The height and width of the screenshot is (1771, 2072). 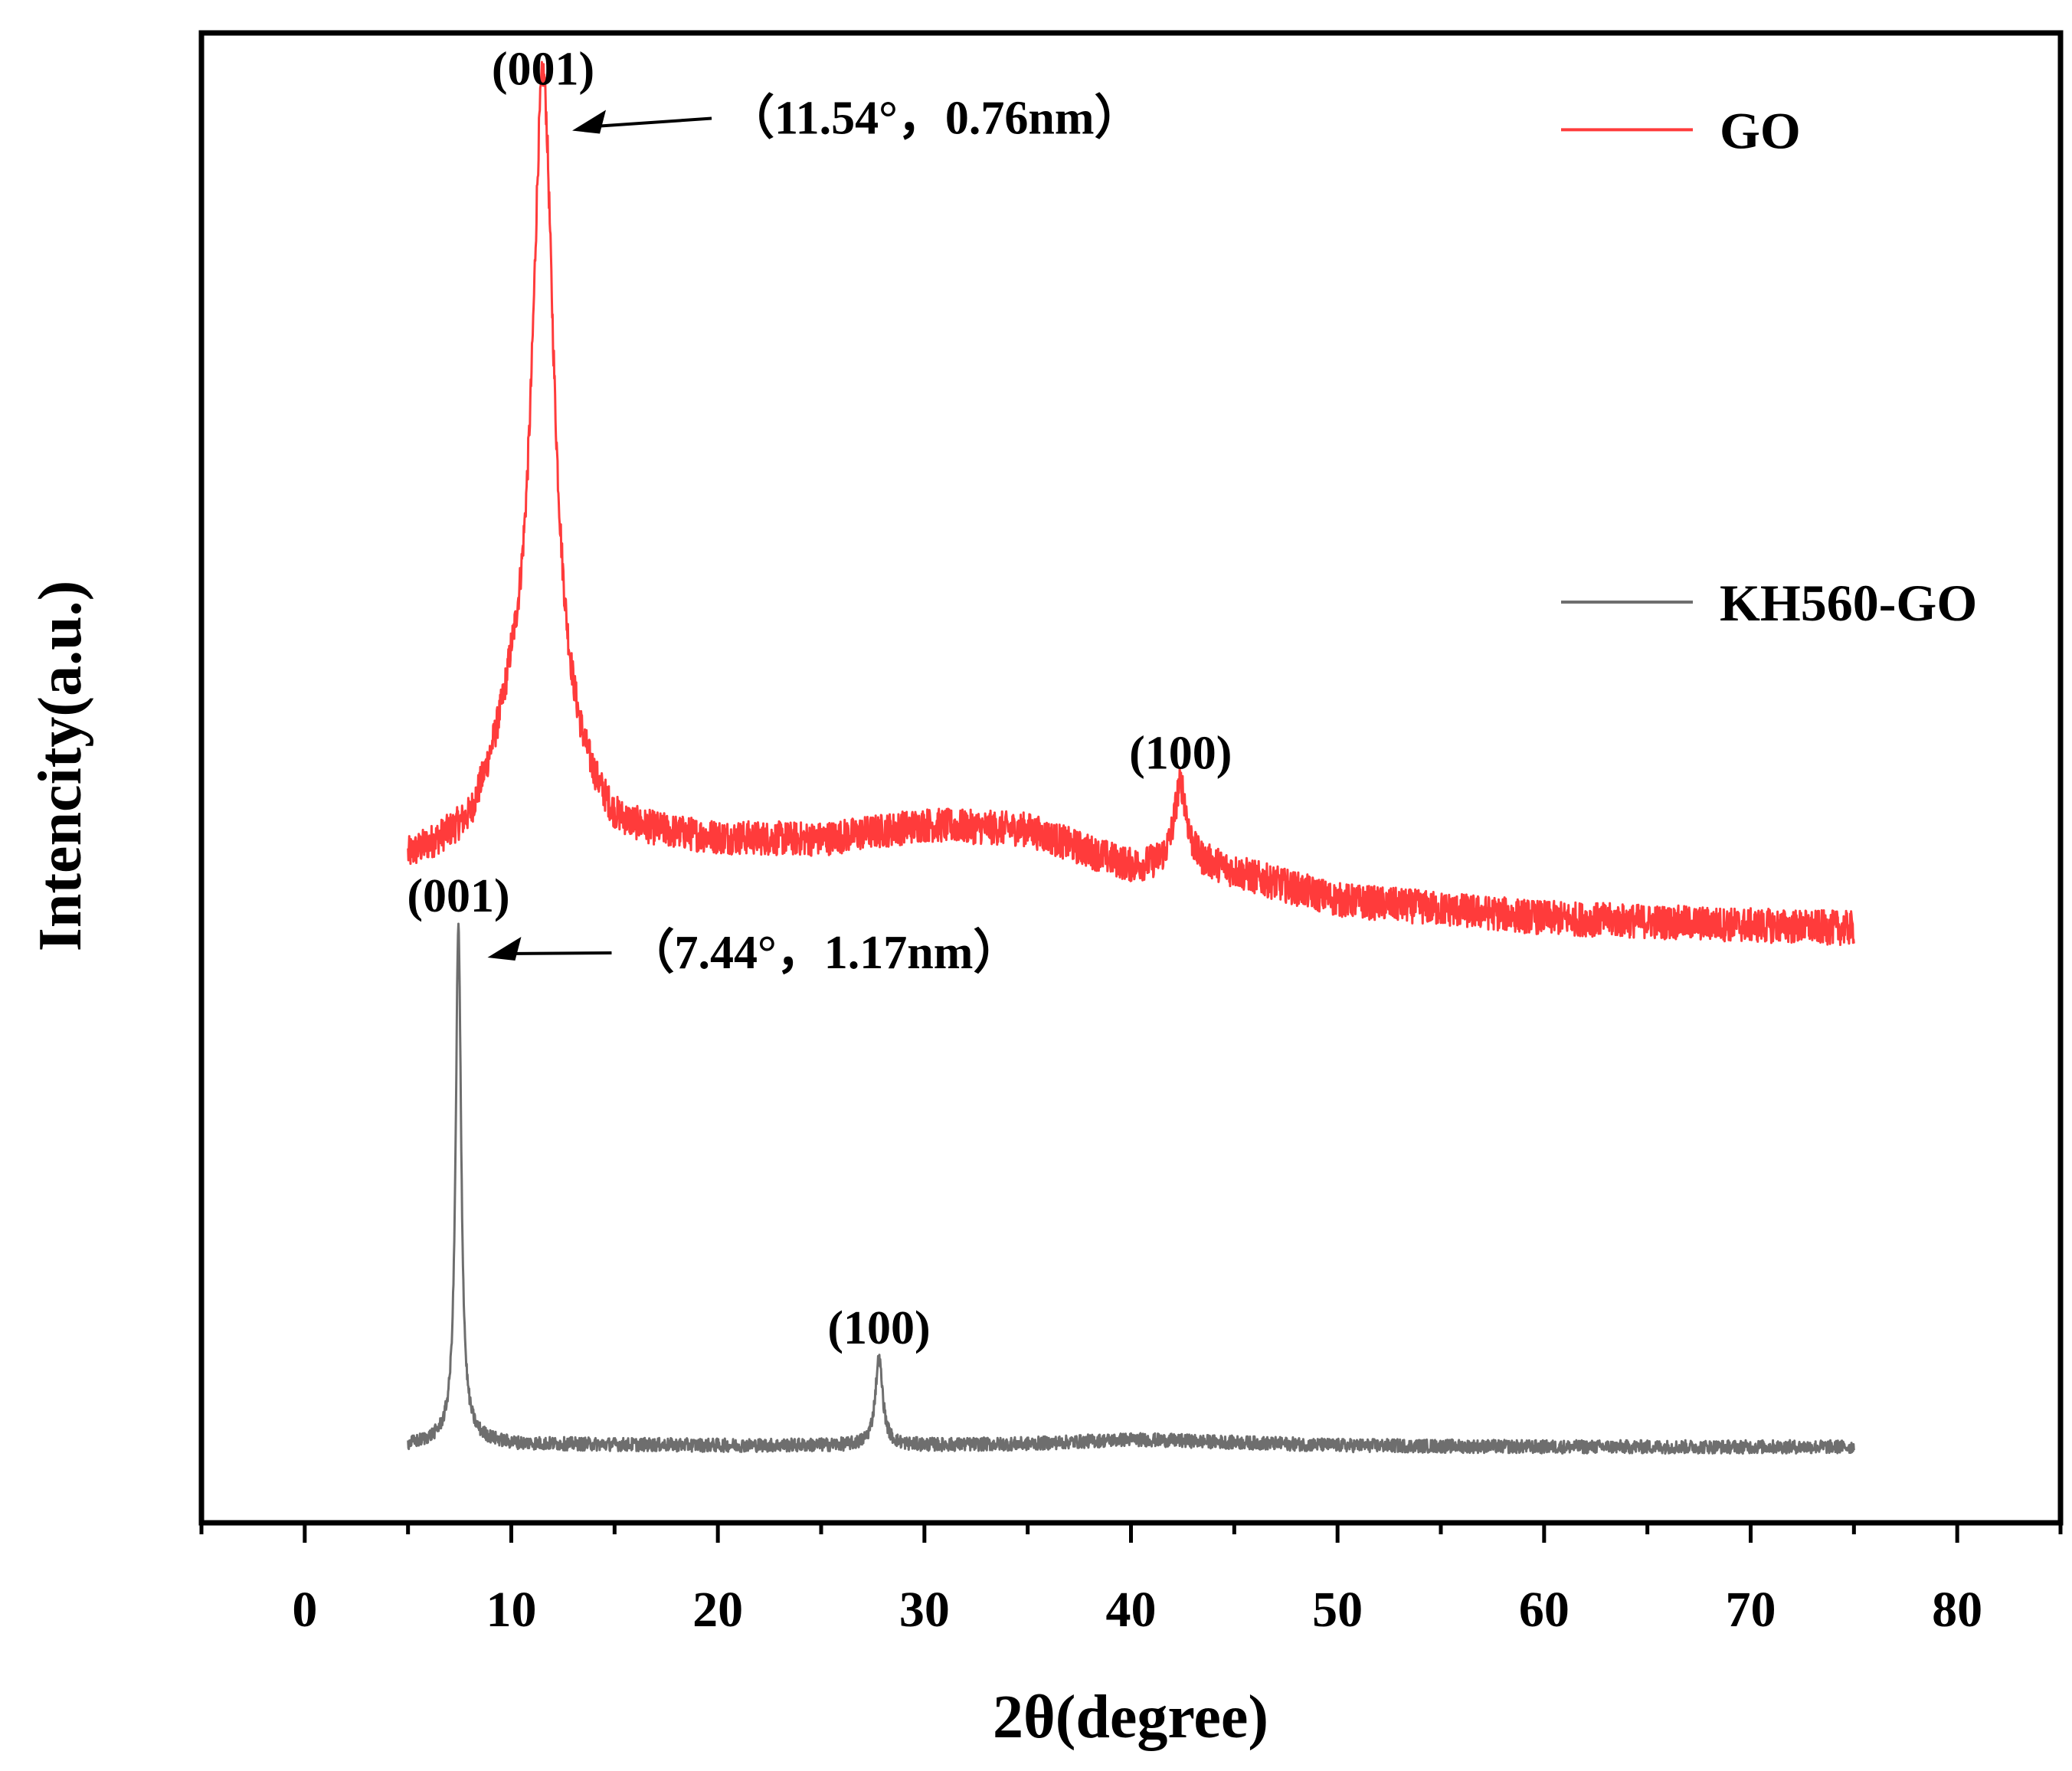 I want to click on peak-annotation: （11.54°，0.76nm）, so click(x=934, y=118).